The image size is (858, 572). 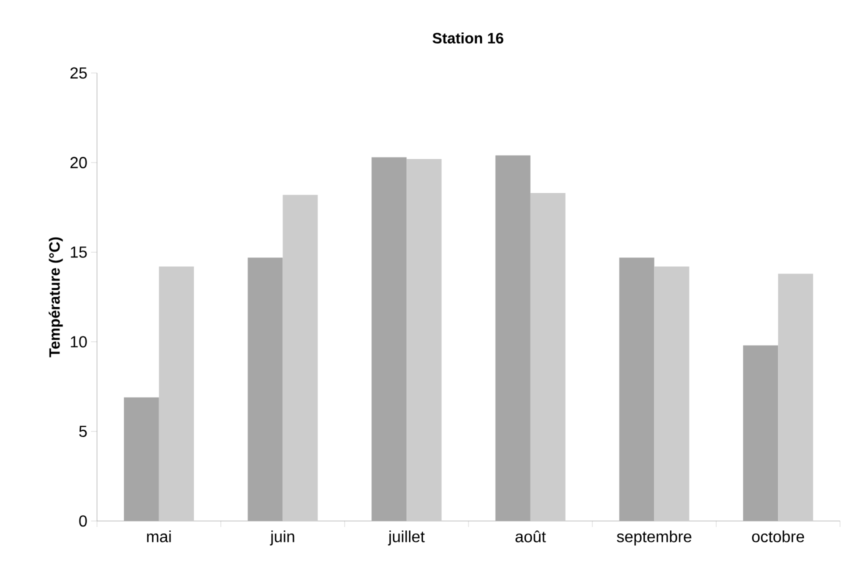 What do you see at coordinates (468, 38) in the screenshot?
I see `chart-title: Station 16` at bounding box center [468, 38].